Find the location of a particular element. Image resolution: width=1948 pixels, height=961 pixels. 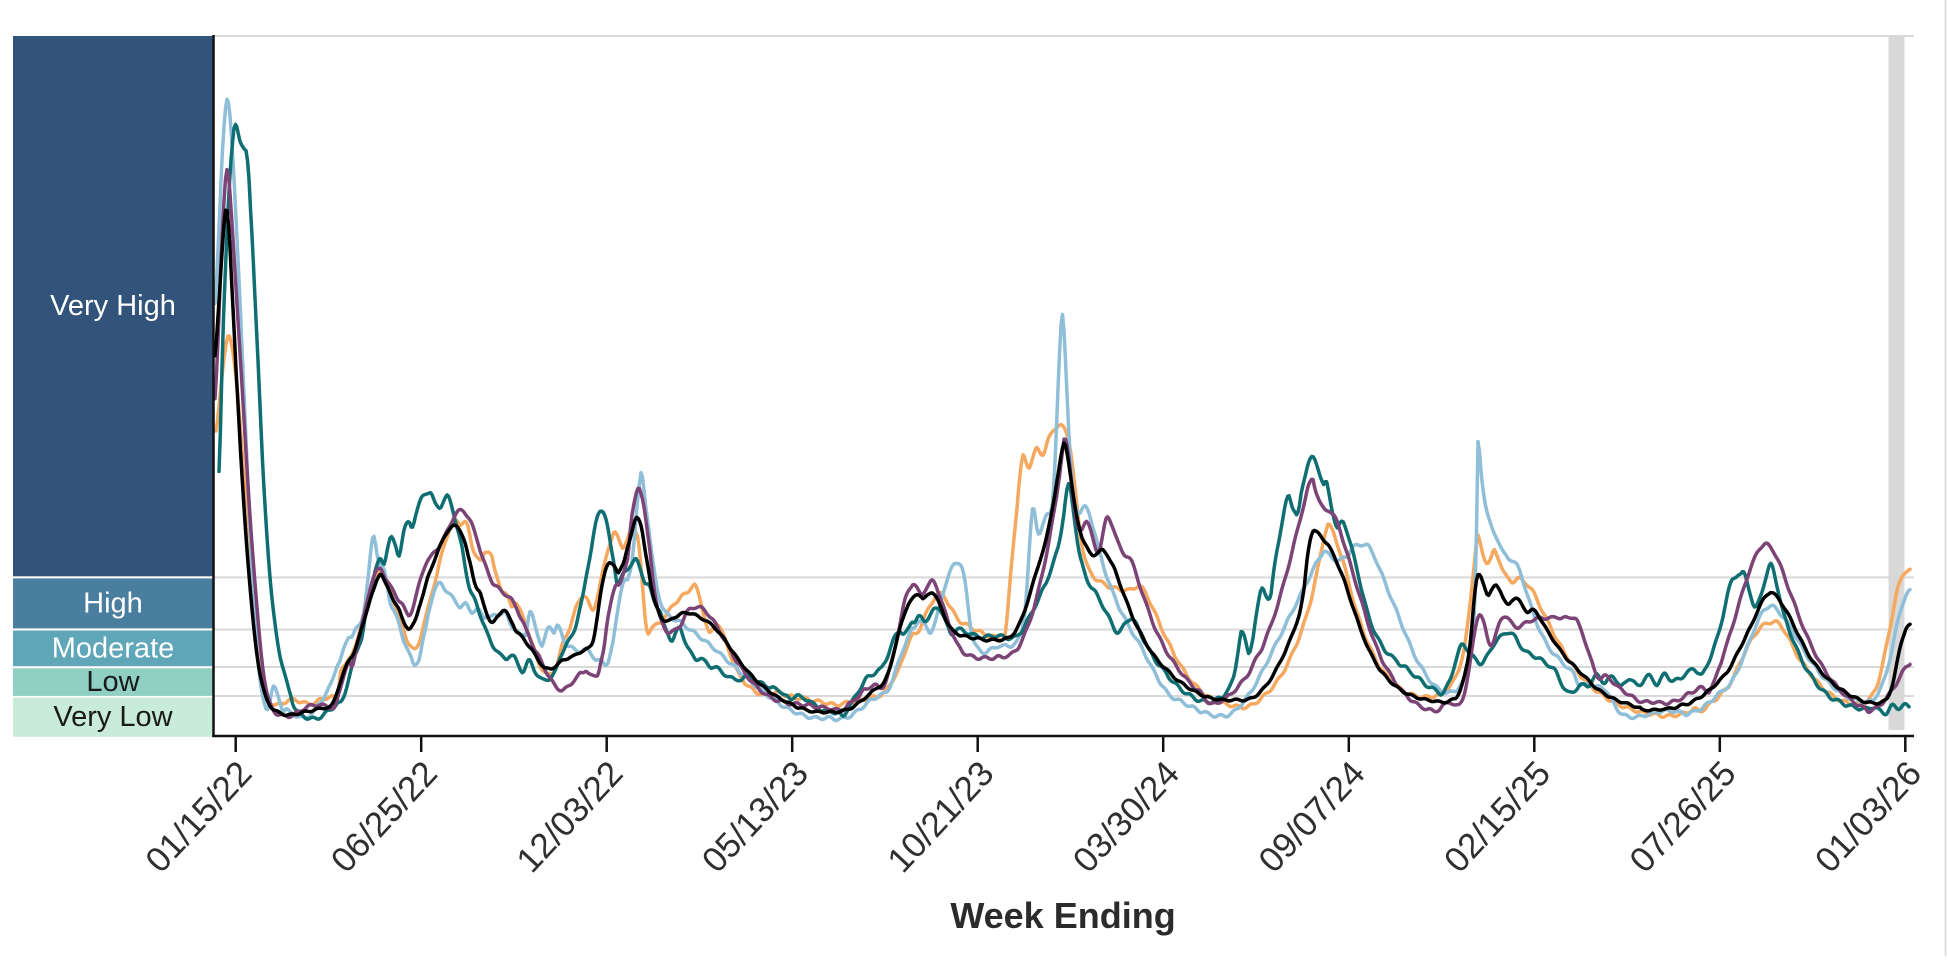

svg-text: Week Ending is located at coordinates (1062, 915).